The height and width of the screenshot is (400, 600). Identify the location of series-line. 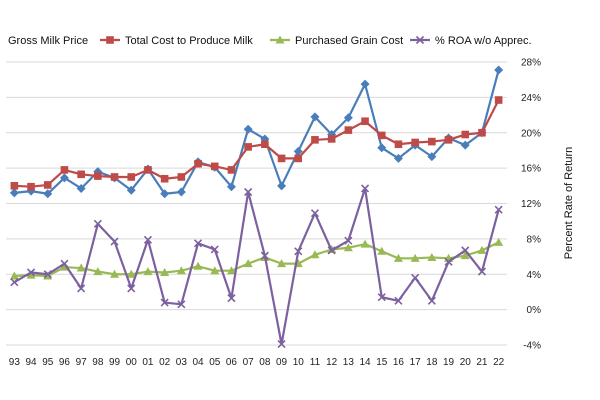
(257, 259).